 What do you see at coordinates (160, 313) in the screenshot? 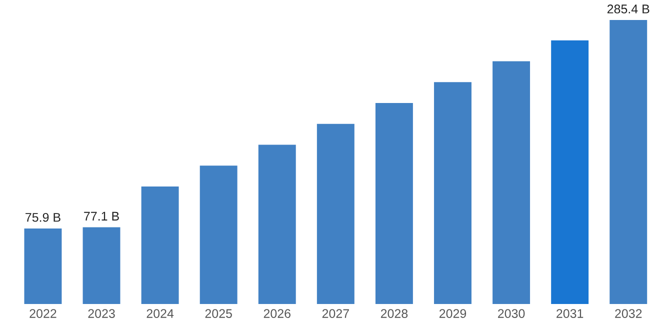
I see `x-tick-label: 2024` at bounding box center [160, 313].